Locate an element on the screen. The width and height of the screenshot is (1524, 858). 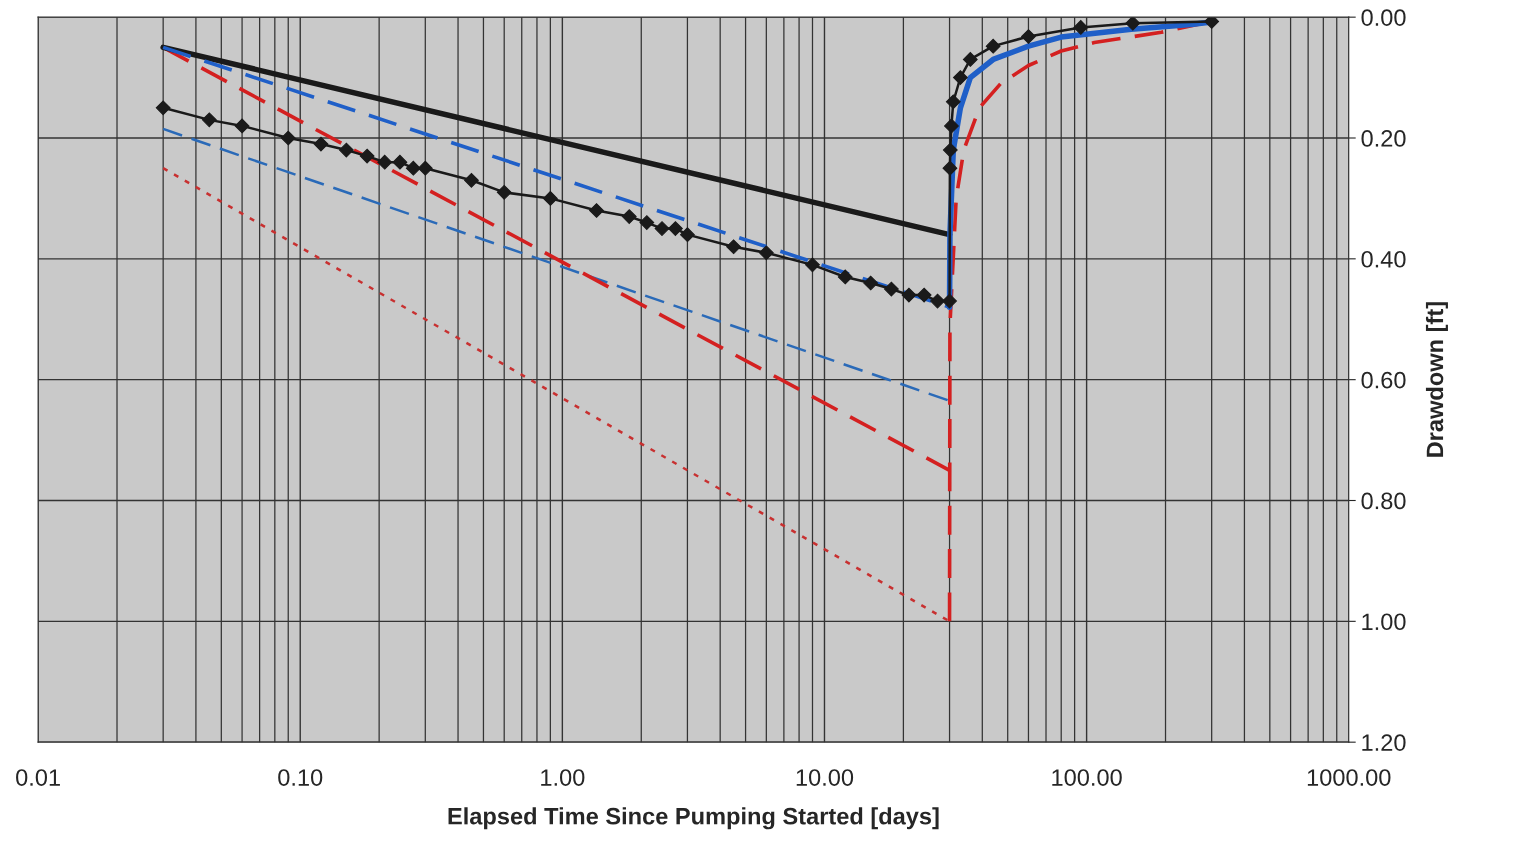
x-tick-label: 0.10 is located at coordinates (300, 777).